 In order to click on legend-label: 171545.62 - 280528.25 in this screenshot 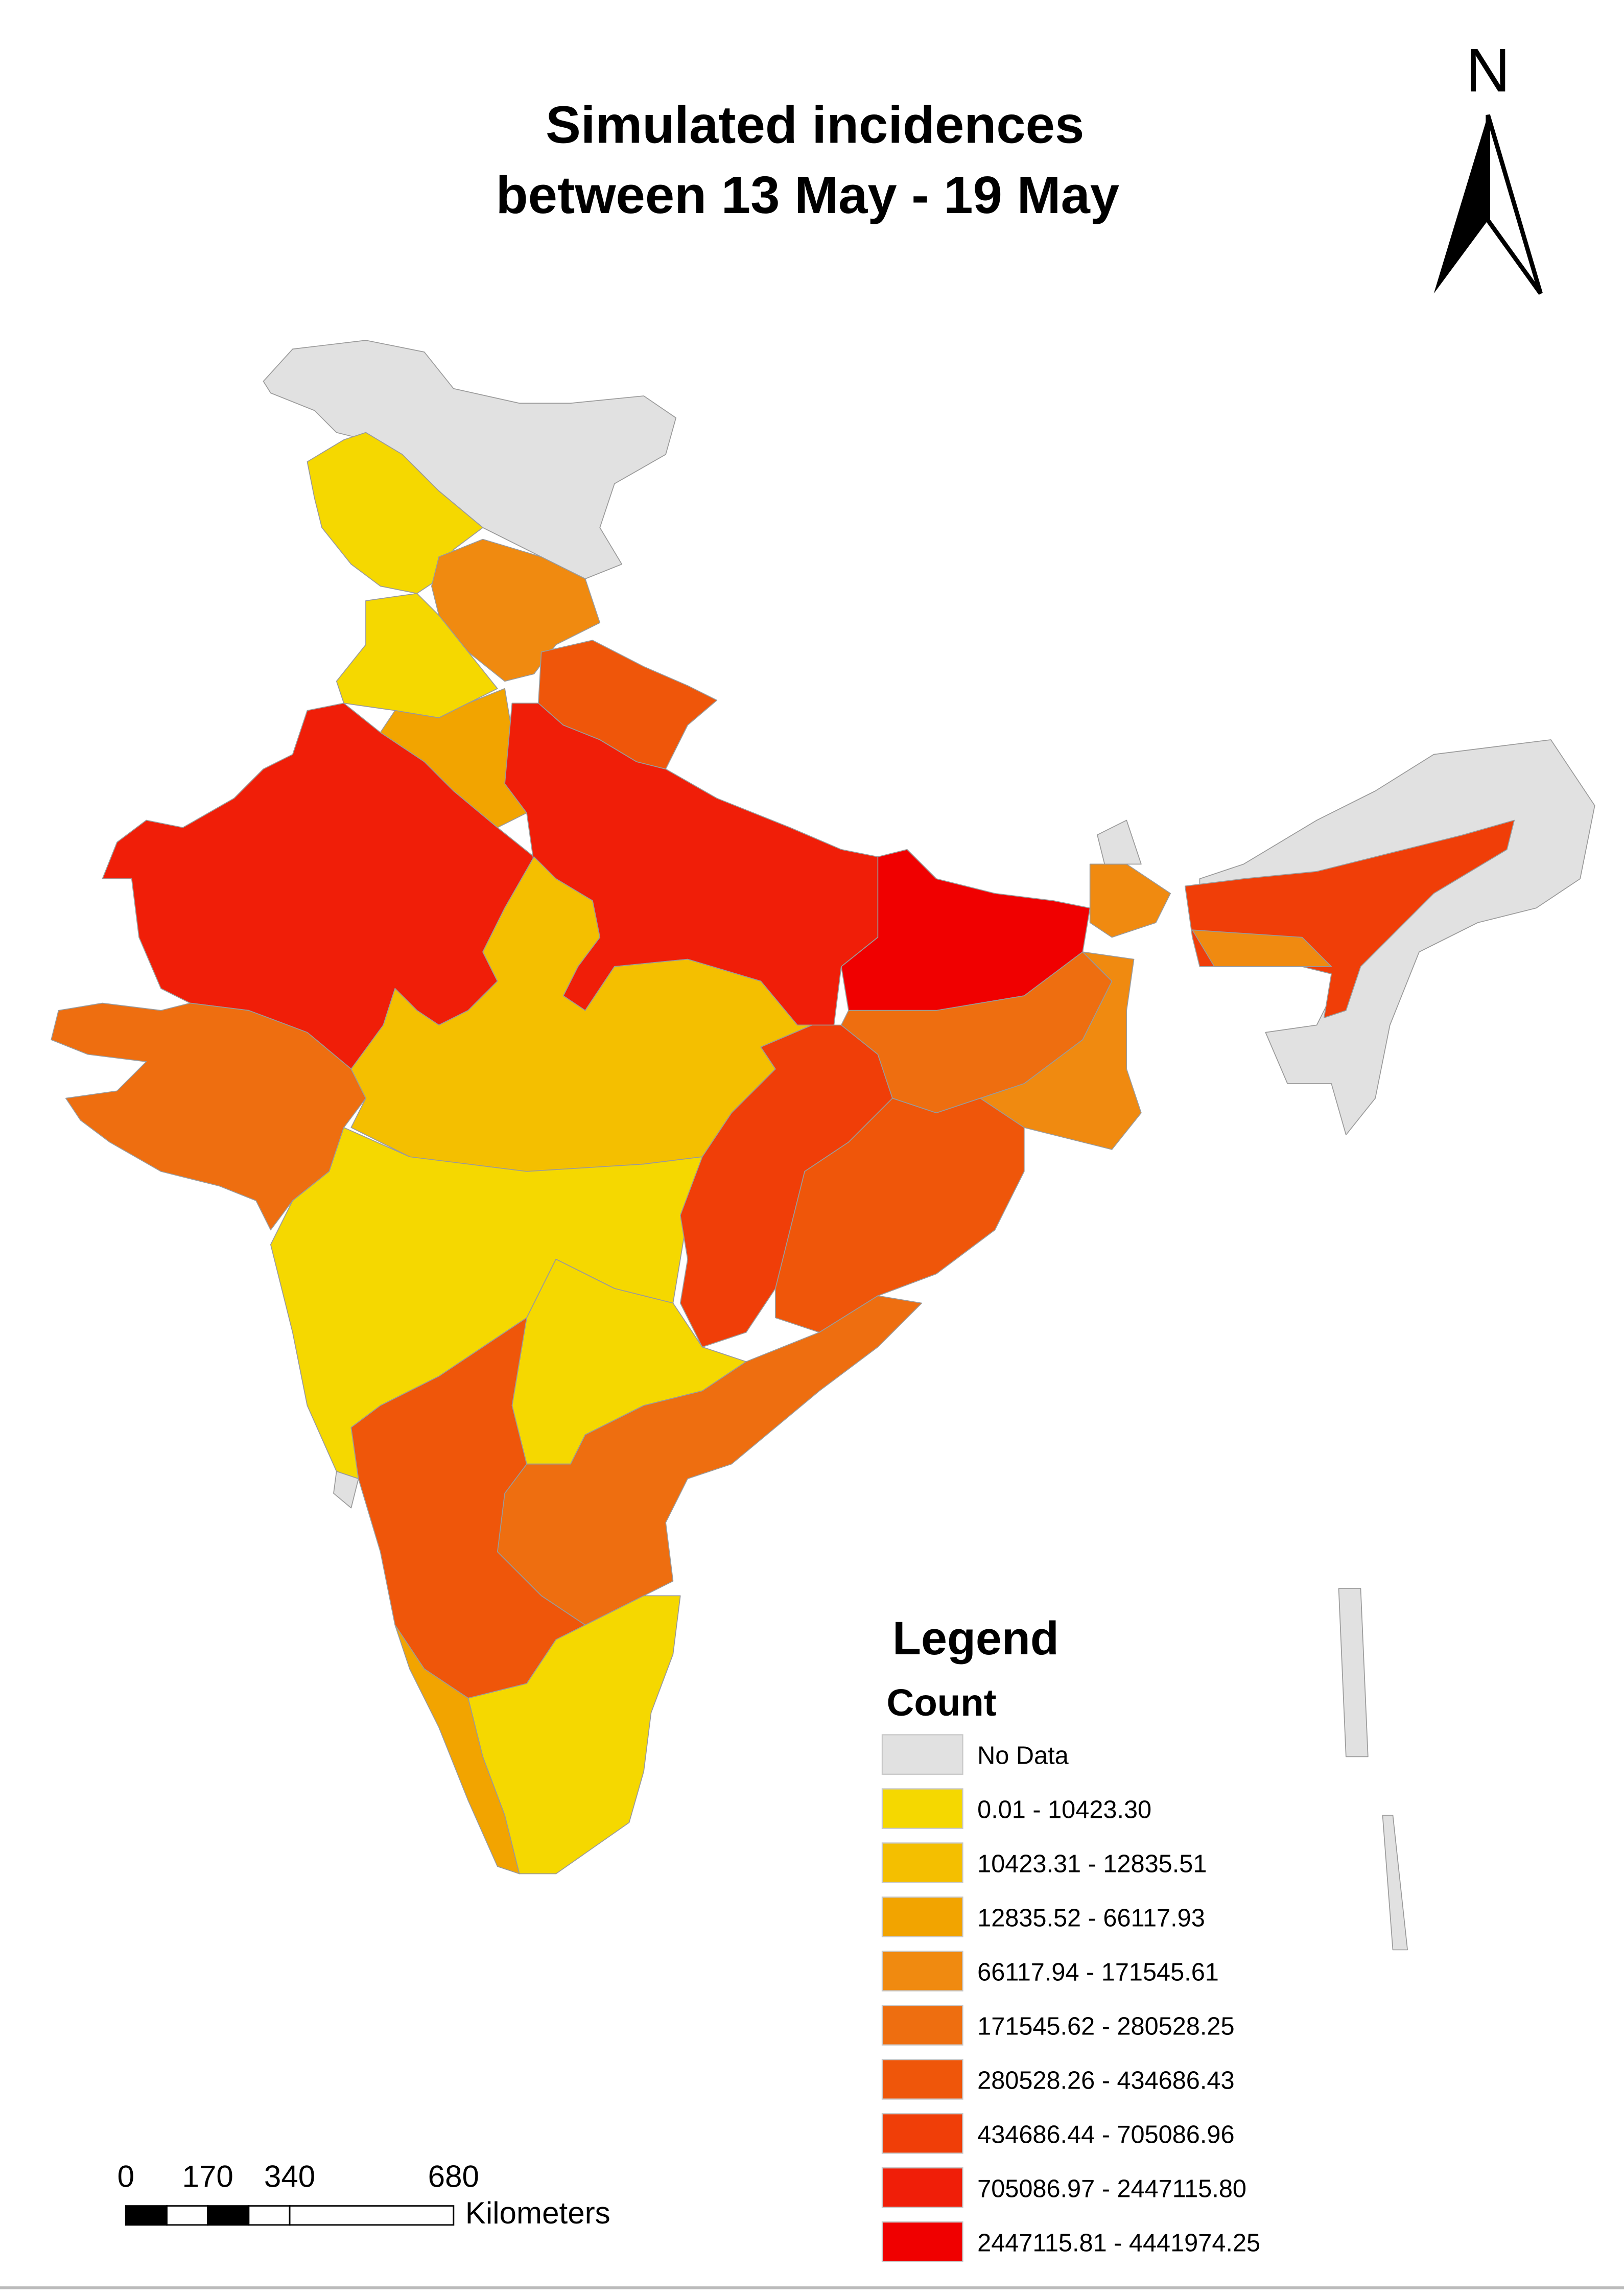, I will do `click(1105, 2027)`.